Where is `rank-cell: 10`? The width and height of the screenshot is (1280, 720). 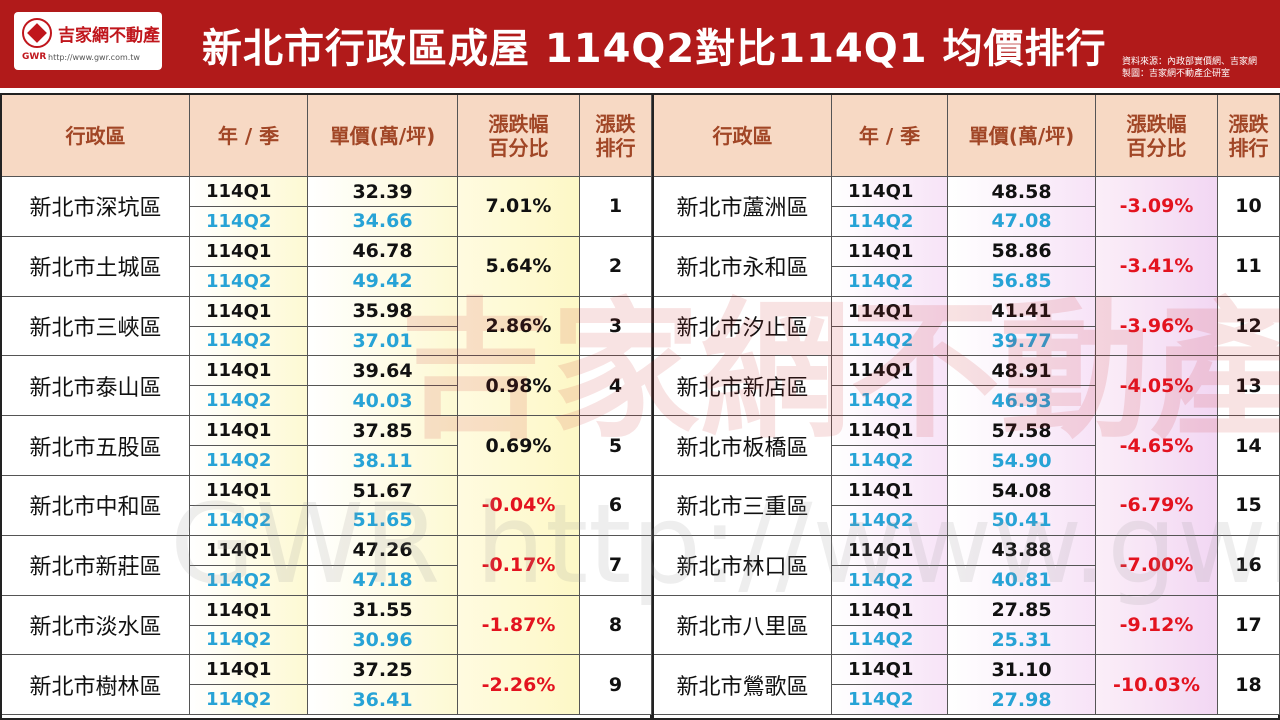 rank-cell: 10 is located at coordinates (1249, 207).